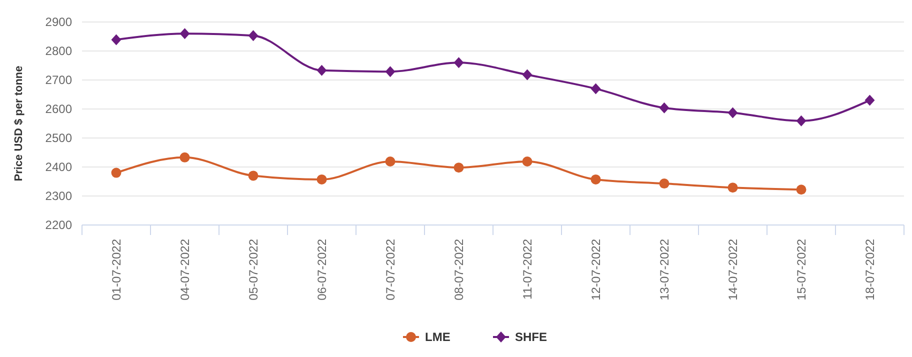 Image resolution: width=912 pixels, height=357 pixels. What do you see at coordinates (321, 269) in the screenshot?
I see `x-tick-label: 06-07-2022` at bounding box center [321, 269].